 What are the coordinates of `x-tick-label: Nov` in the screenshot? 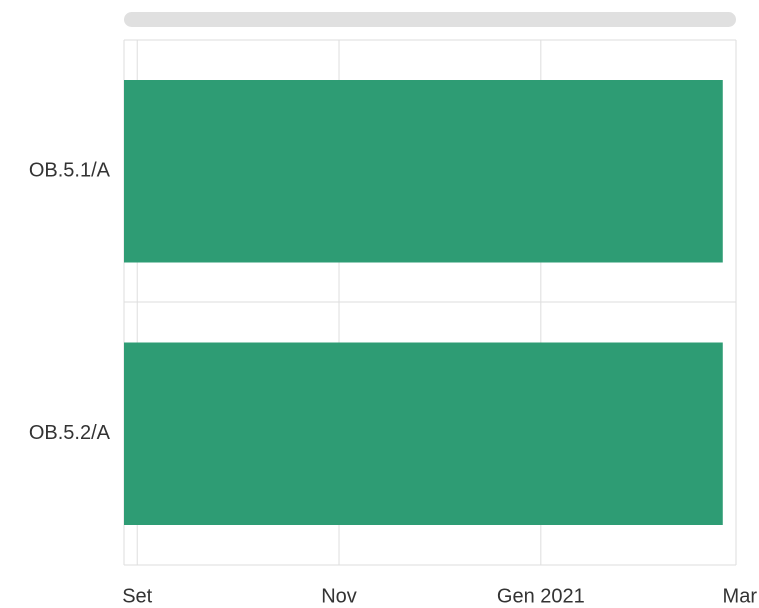 It's located at (339, 596).